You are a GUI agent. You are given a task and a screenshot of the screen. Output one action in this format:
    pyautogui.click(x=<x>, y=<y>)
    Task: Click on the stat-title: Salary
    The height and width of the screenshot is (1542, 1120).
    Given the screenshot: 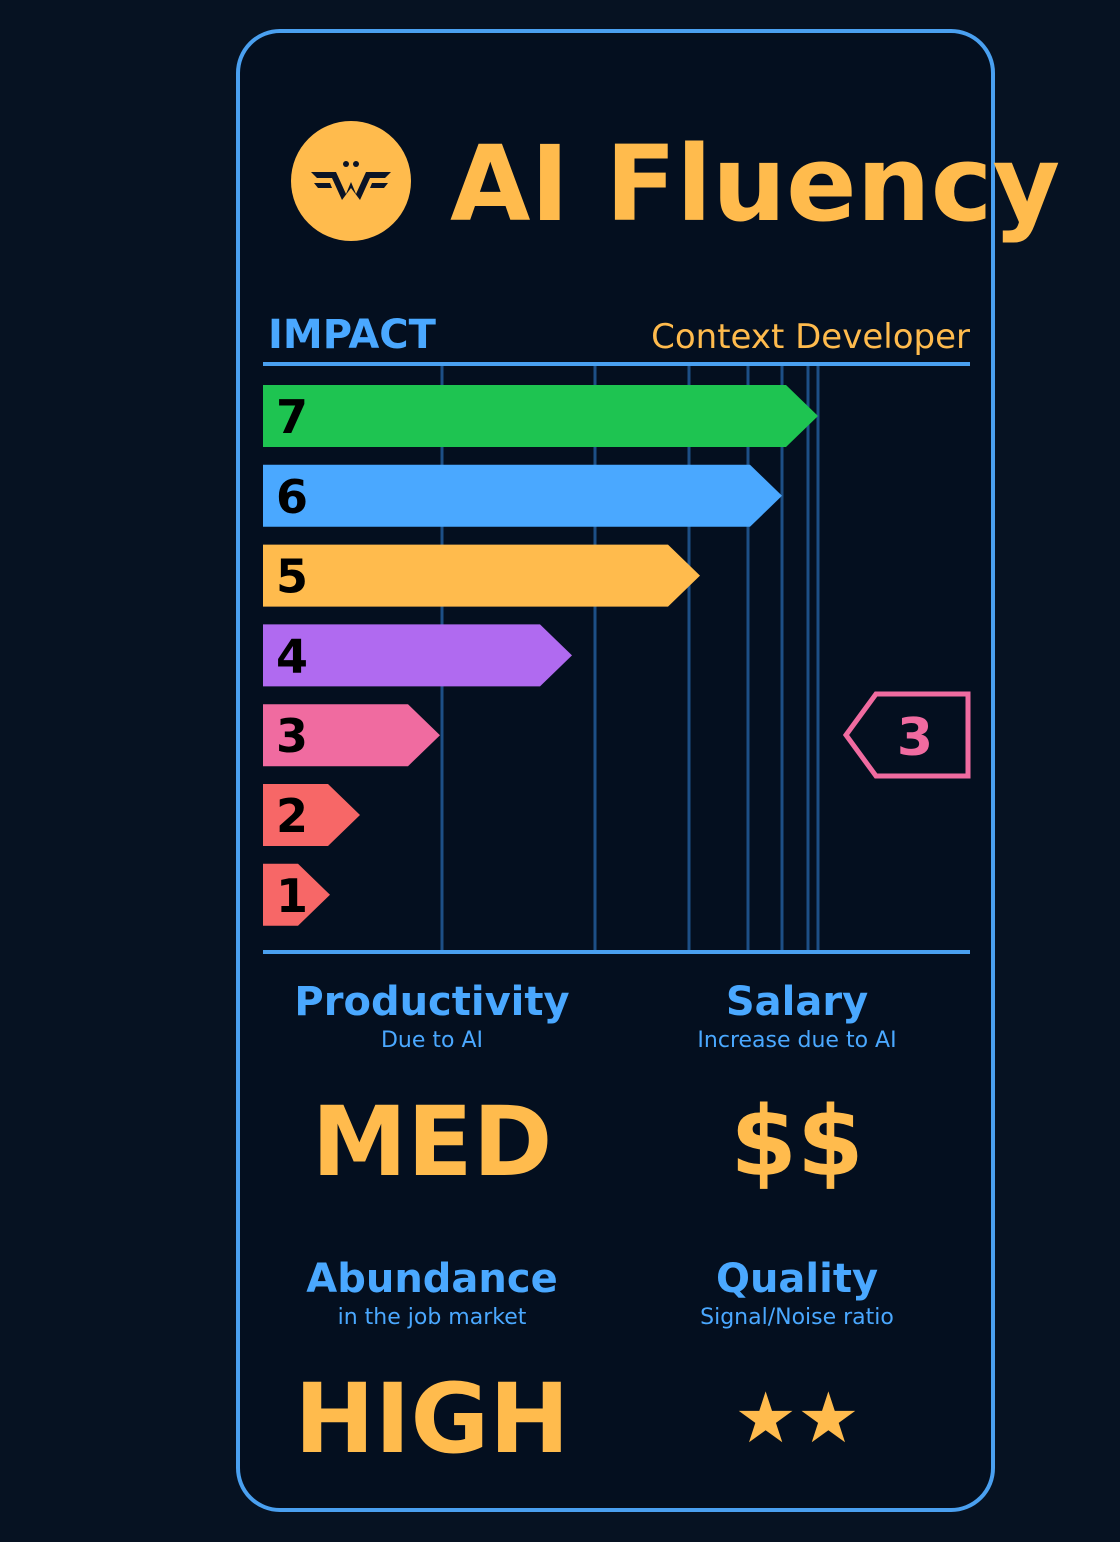 What is the action you would take?
    pyautogui.click(x=797, y=1002)
    